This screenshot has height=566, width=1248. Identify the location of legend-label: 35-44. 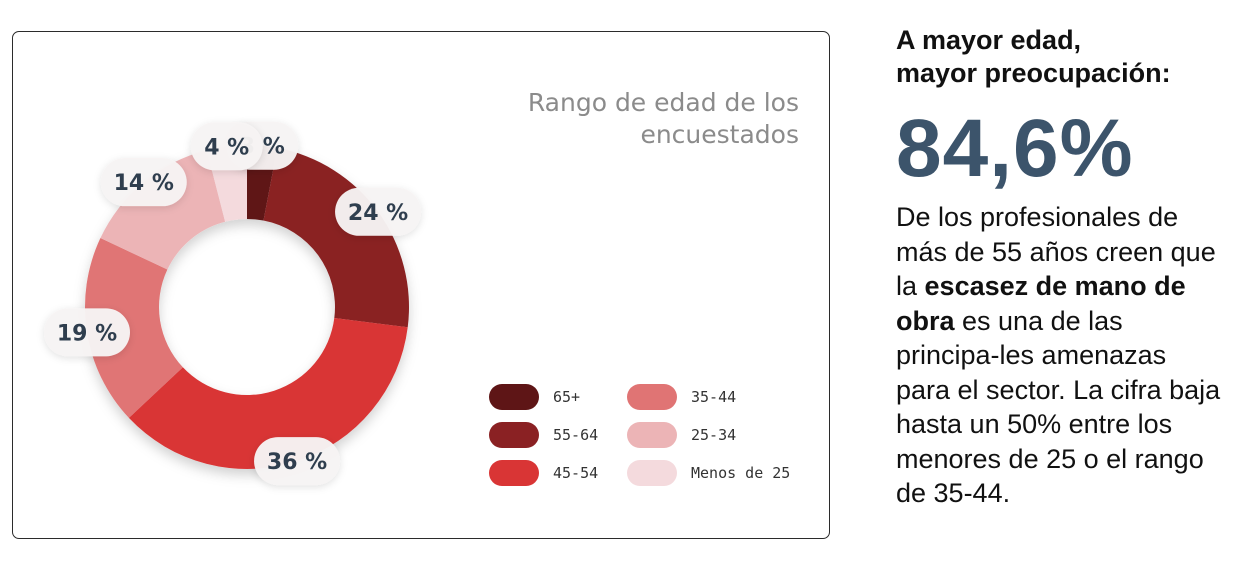
(714, 397).